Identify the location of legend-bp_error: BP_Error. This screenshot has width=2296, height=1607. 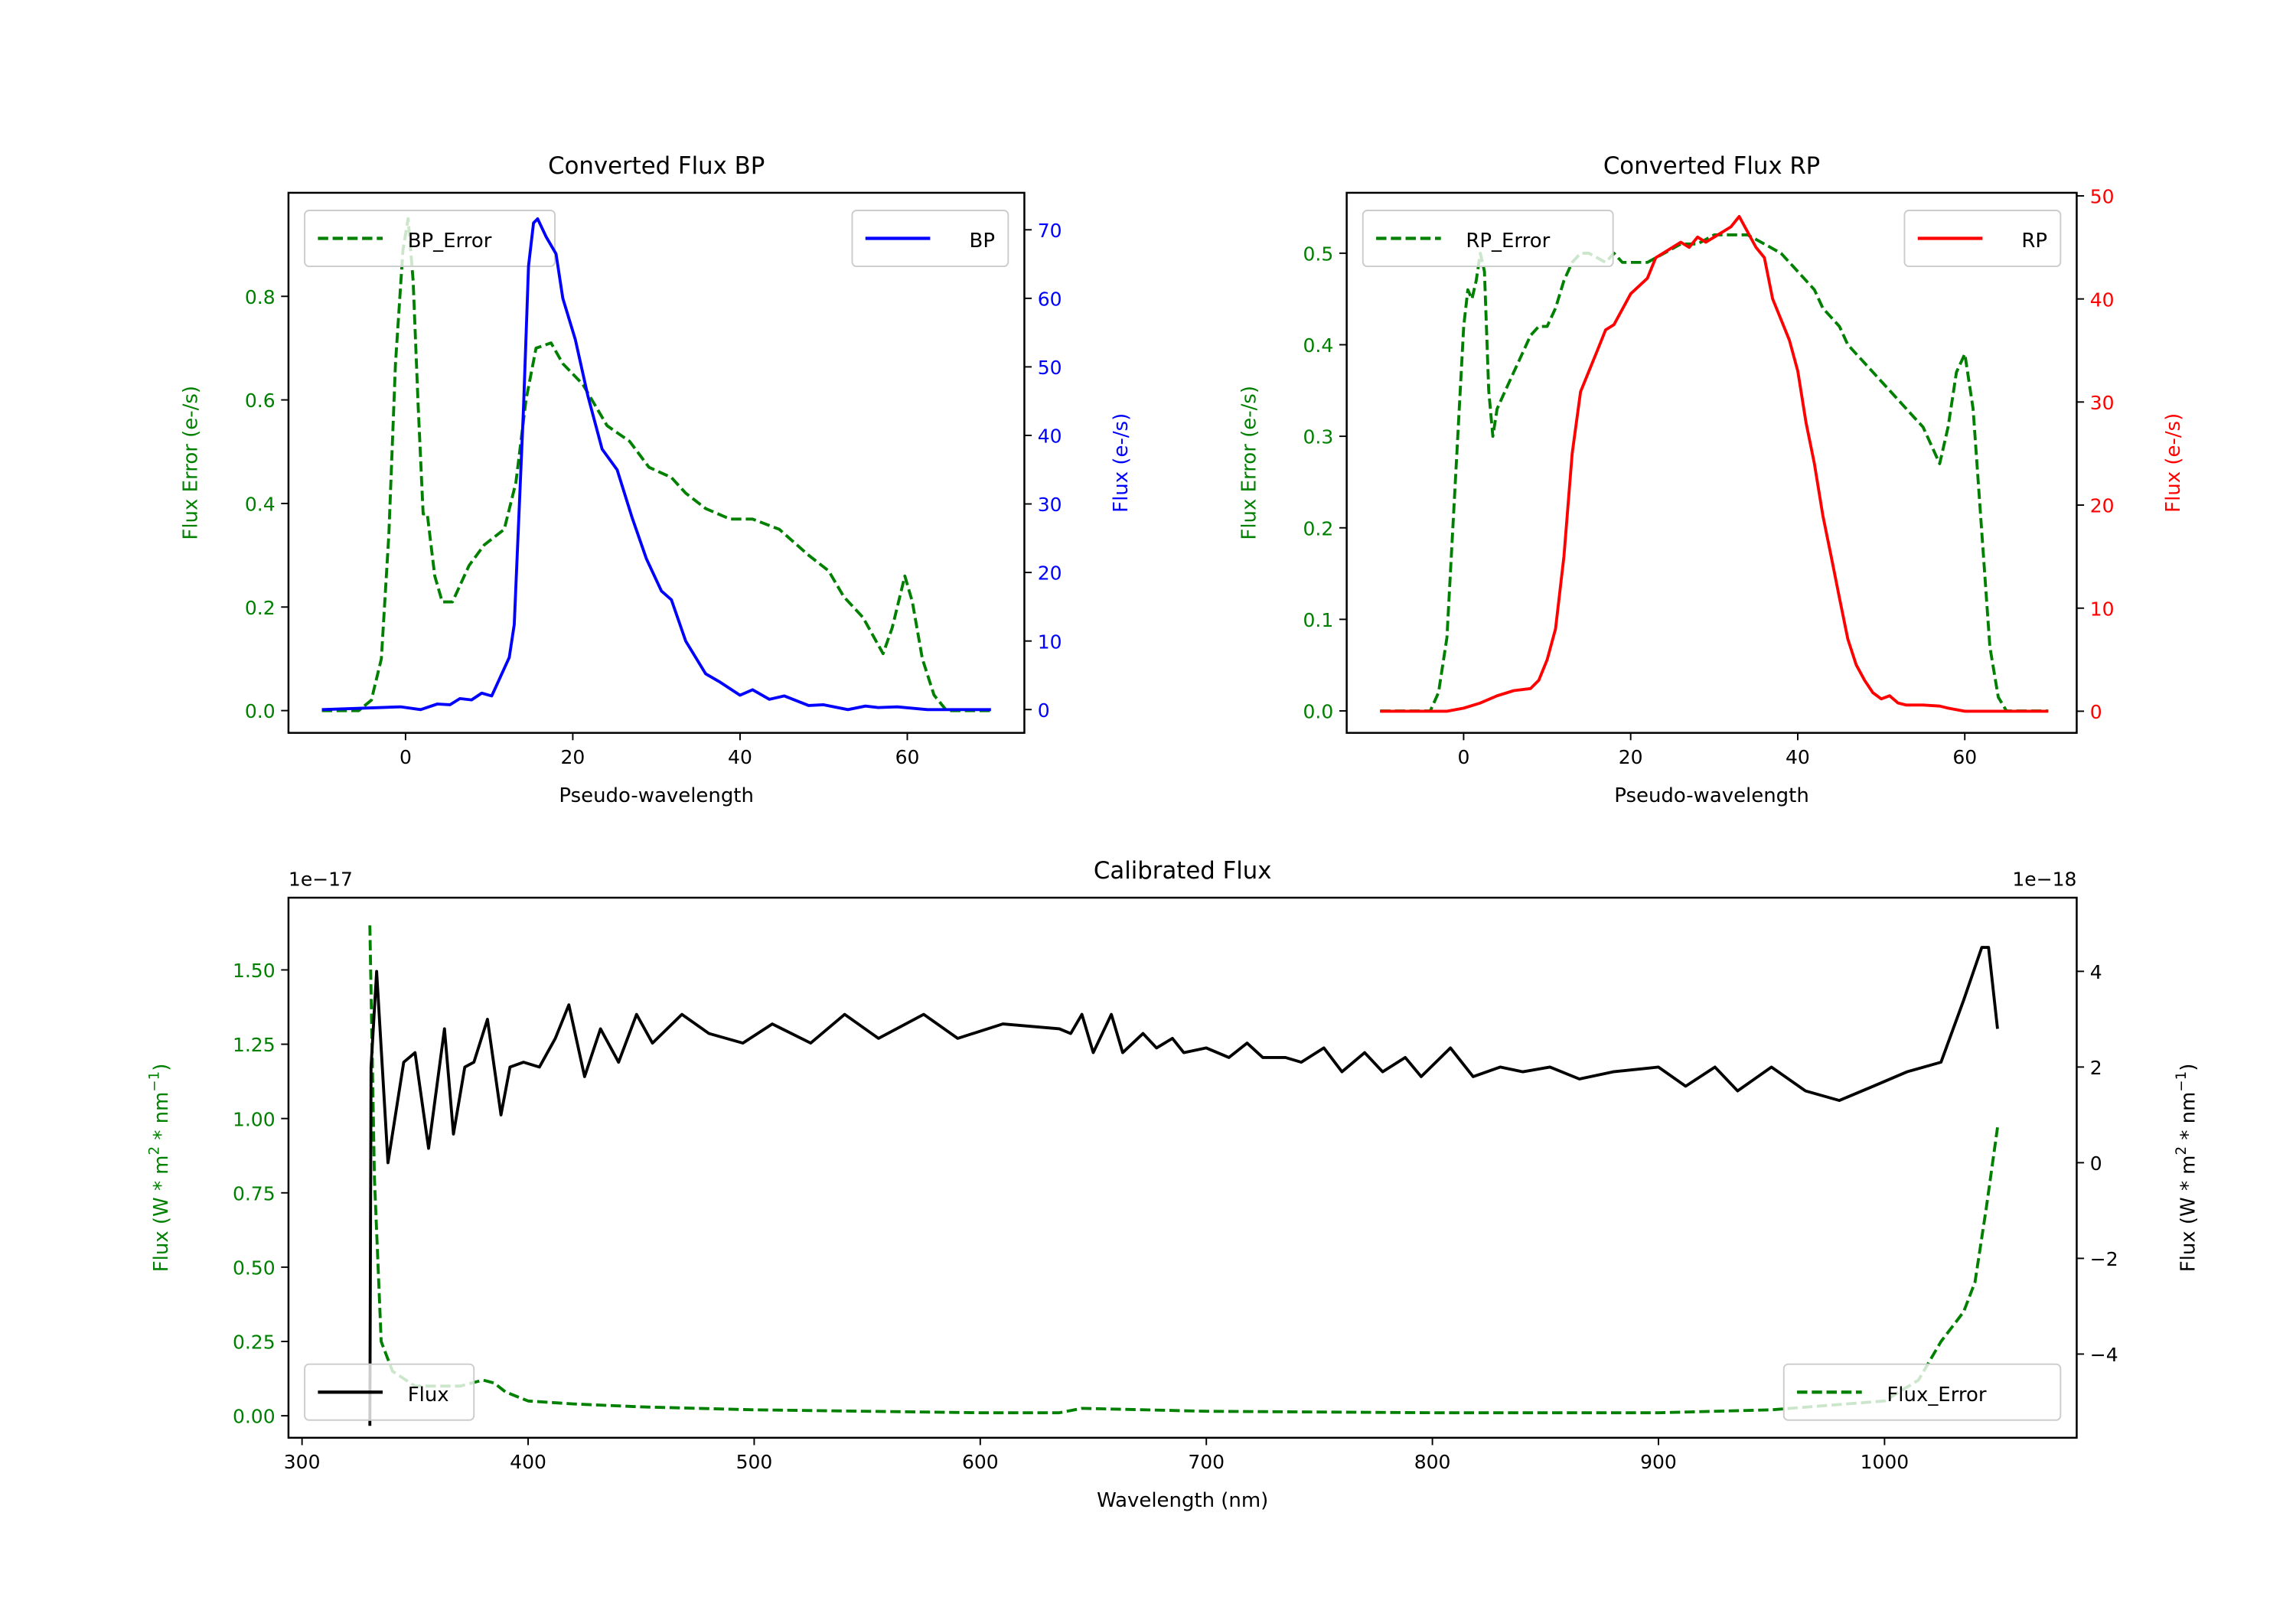
(430, 239).